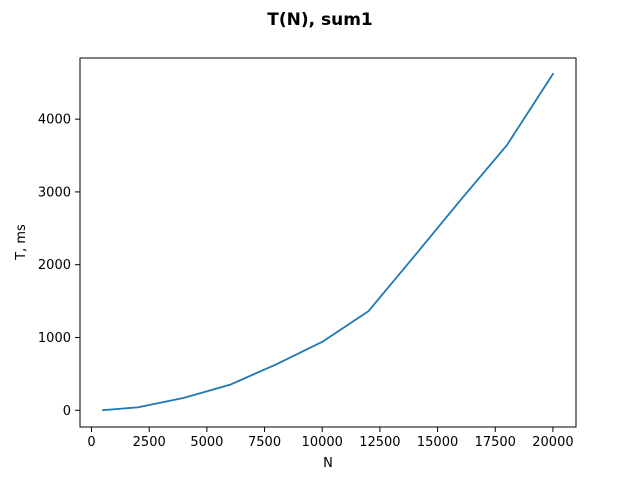 The height and width of the screenshot is (480, 640). What do you see at coordinates (552, 442) in the screenshot?
I see `x-tick-label: 20000` at bounding box center [552, 442].